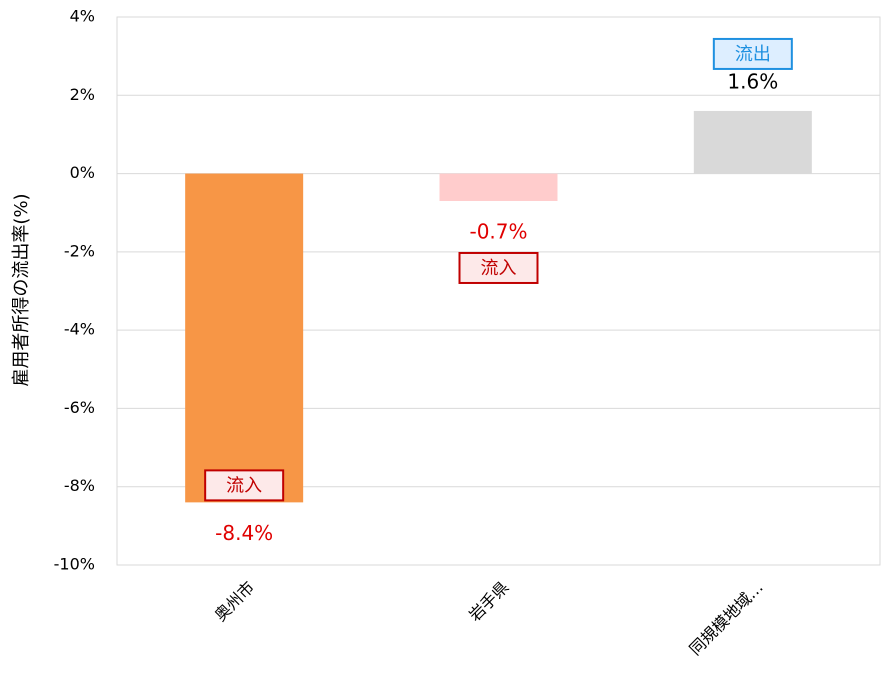  Describe the element at coordinates (82, 16) in the screenshot. I see `y-tick-label: 4%` at that location.